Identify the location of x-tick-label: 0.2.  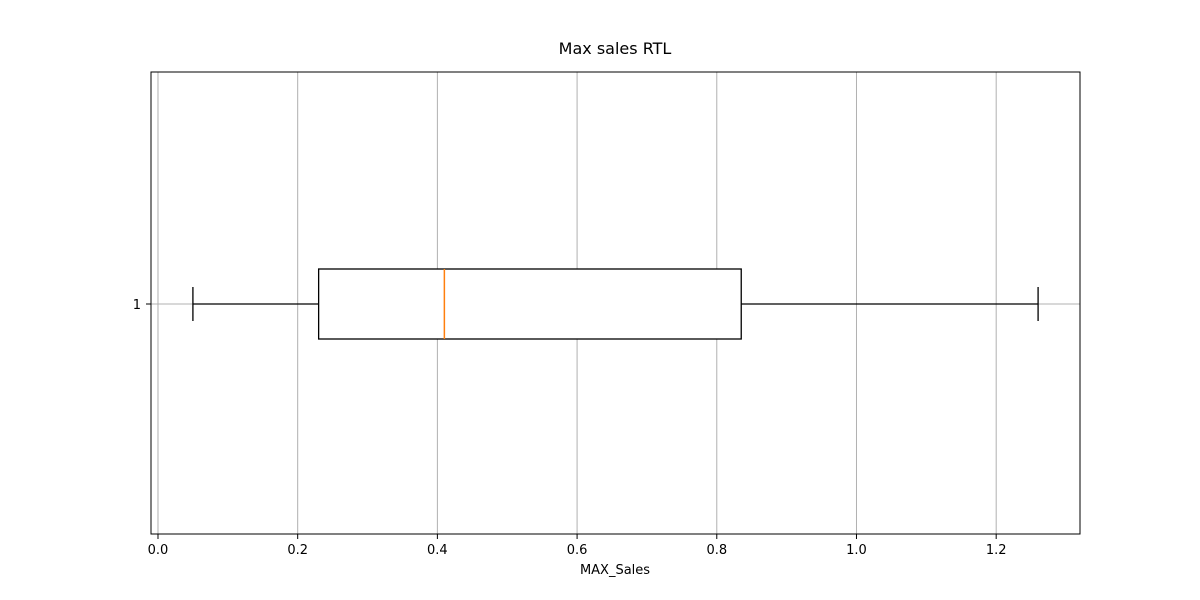
(297, 550).